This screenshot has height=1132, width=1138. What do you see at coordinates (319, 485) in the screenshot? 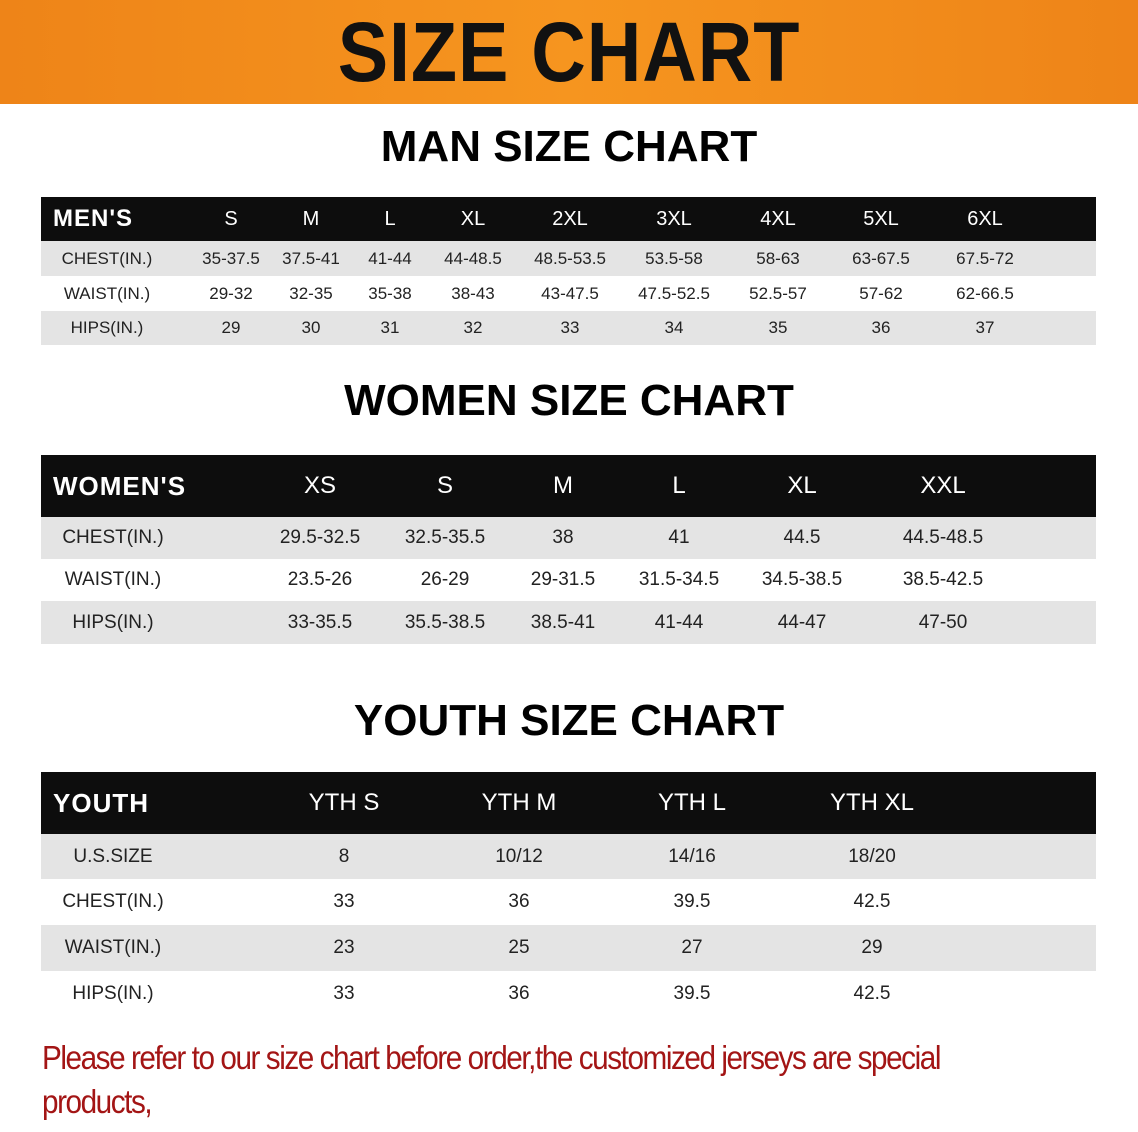
I see `size-header-cell: XS` at bounding box center [319, 485].